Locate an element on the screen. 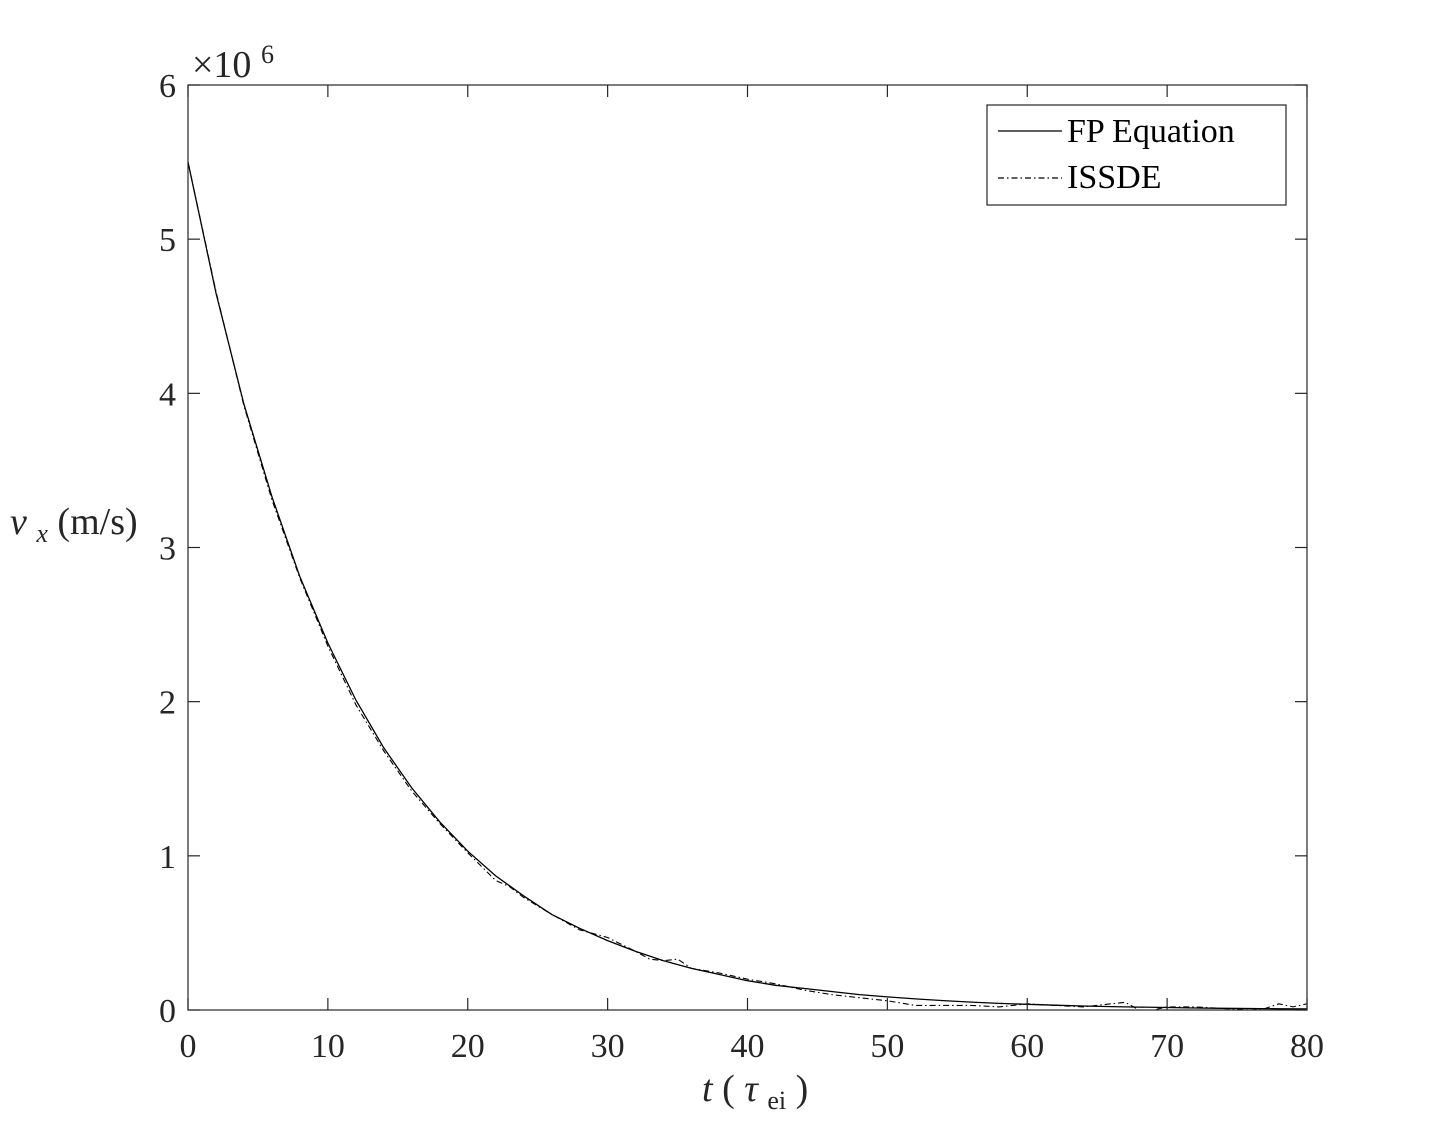  x-tick-label: 30 is located at coordinates (608, 1046).